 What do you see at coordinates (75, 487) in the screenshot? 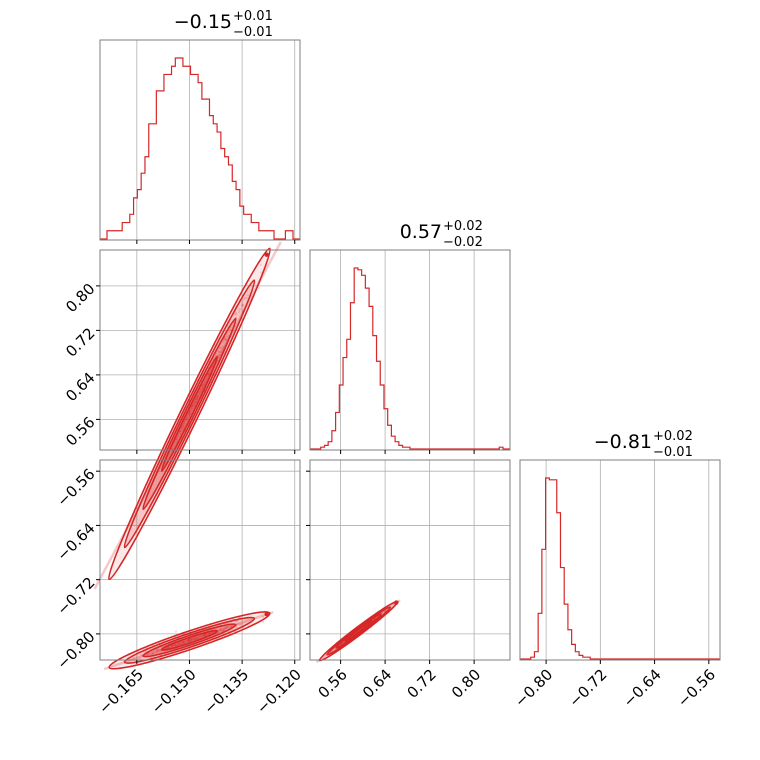
I see `y-tick-label-2-3: −0.56` at bounding box center [75, 487].